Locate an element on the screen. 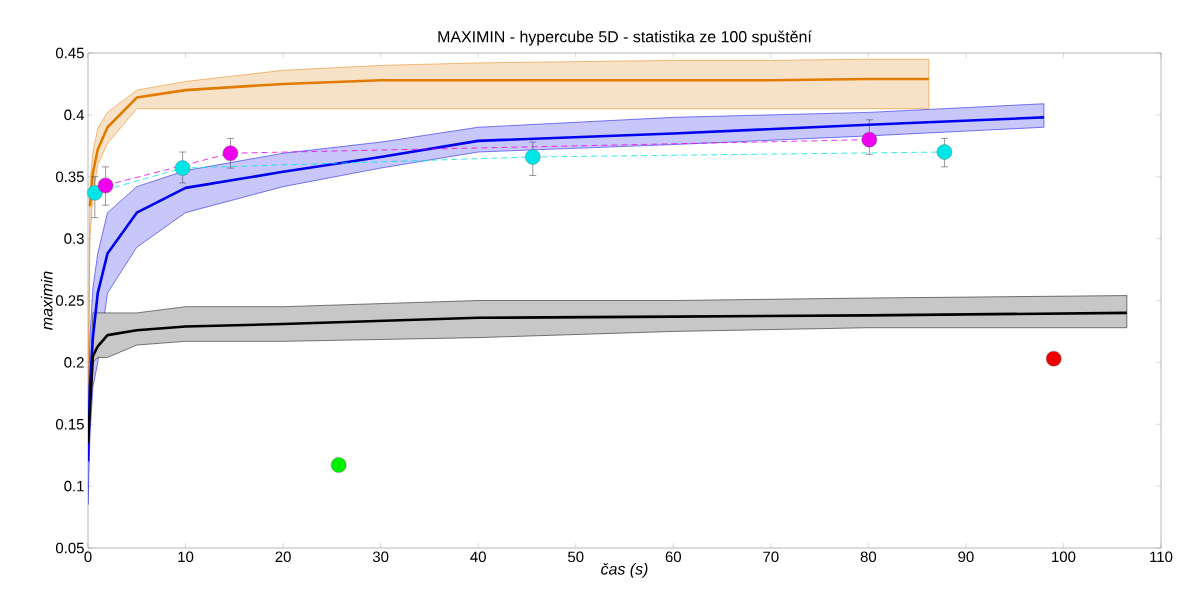 This screenshot has width=1179, height=601. x-tick-label: 30 is located at coordinates (380, 557).